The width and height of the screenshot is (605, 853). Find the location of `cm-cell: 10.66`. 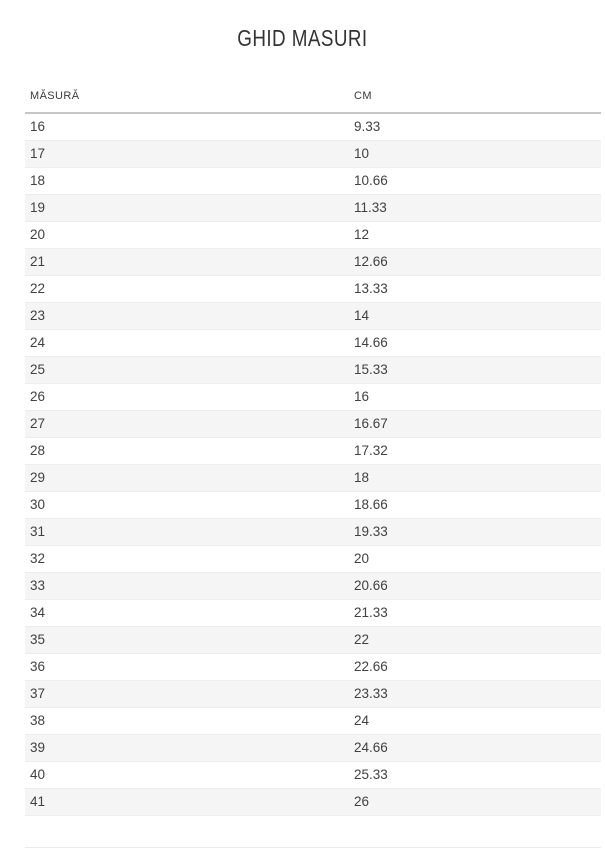

cm-cell: 10.66 is located at coordinates (371, 180).